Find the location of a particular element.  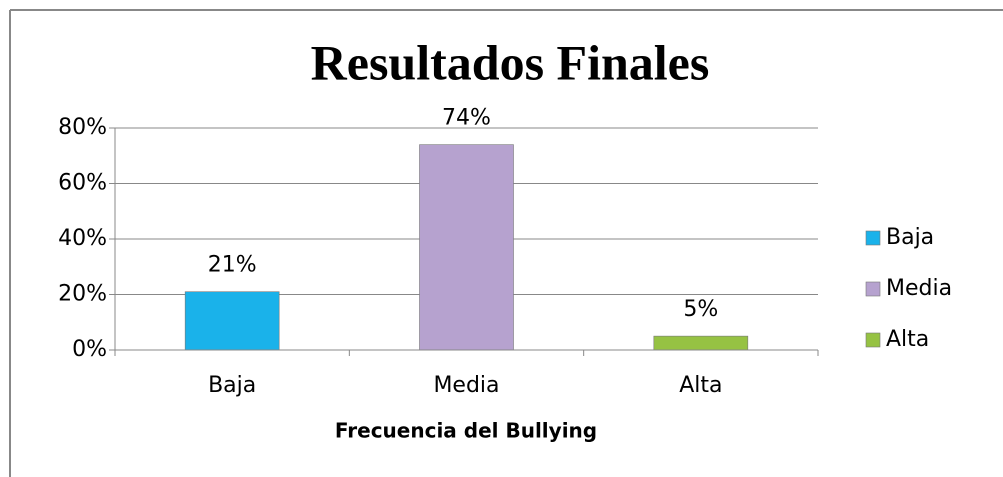

x-tick-label: Baja is located at coordinates (232, 385).